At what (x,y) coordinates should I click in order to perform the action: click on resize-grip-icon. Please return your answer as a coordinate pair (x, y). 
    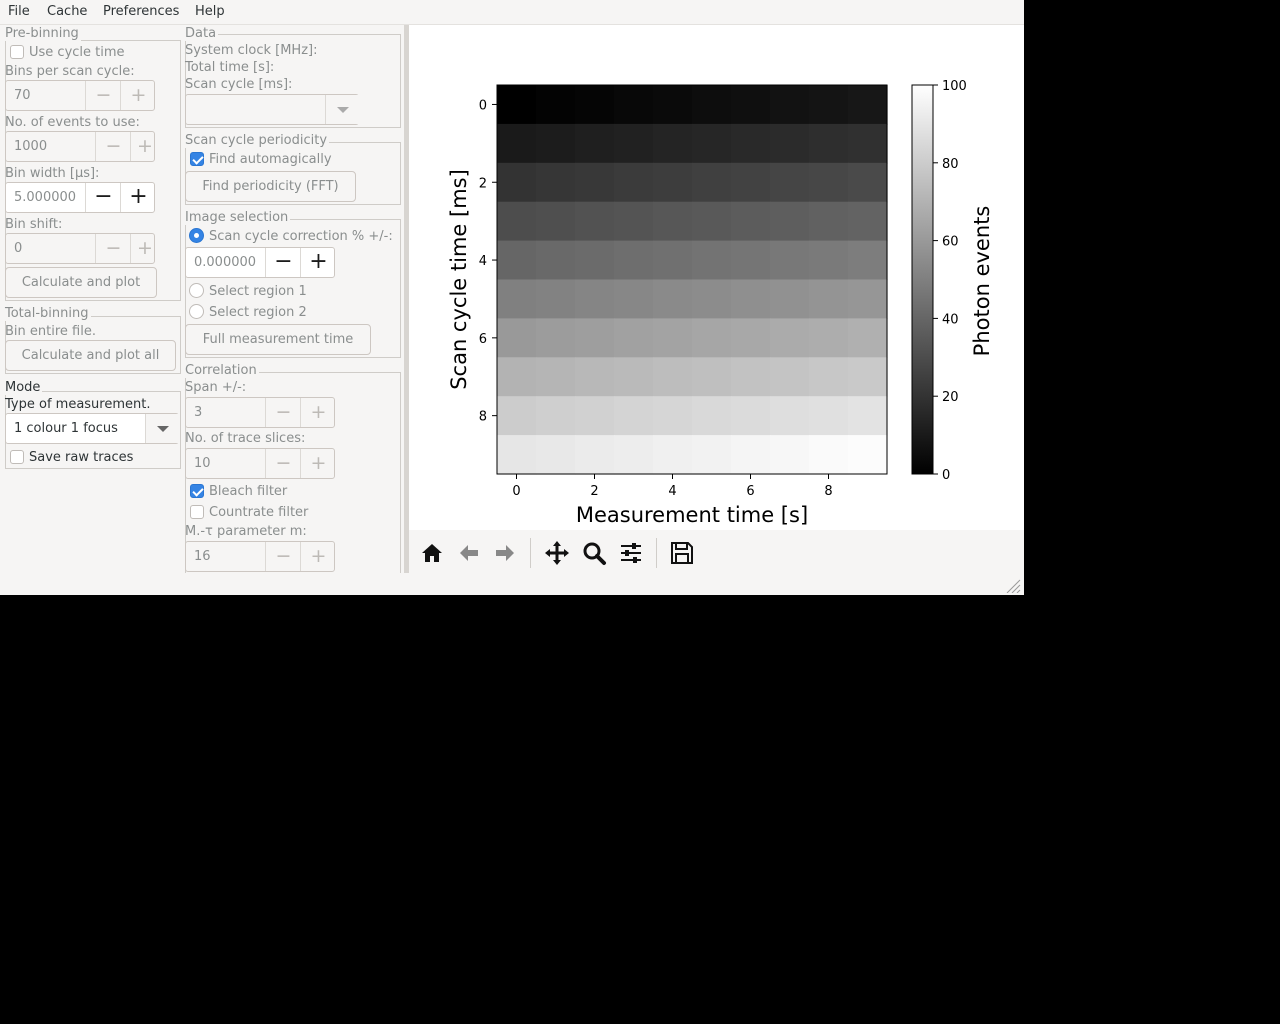
    Looking at the image, I should click on (1011, 584).